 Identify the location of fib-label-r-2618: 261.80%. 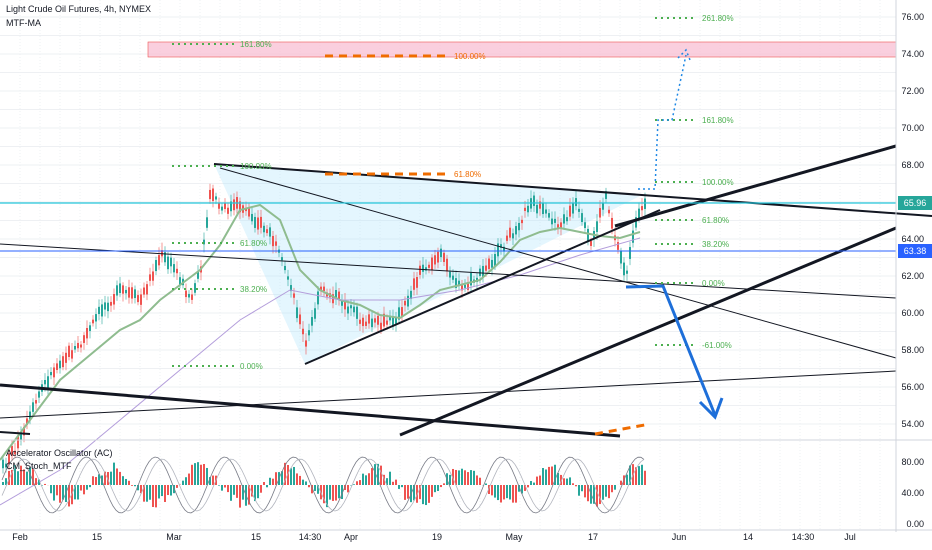
(718, 18).